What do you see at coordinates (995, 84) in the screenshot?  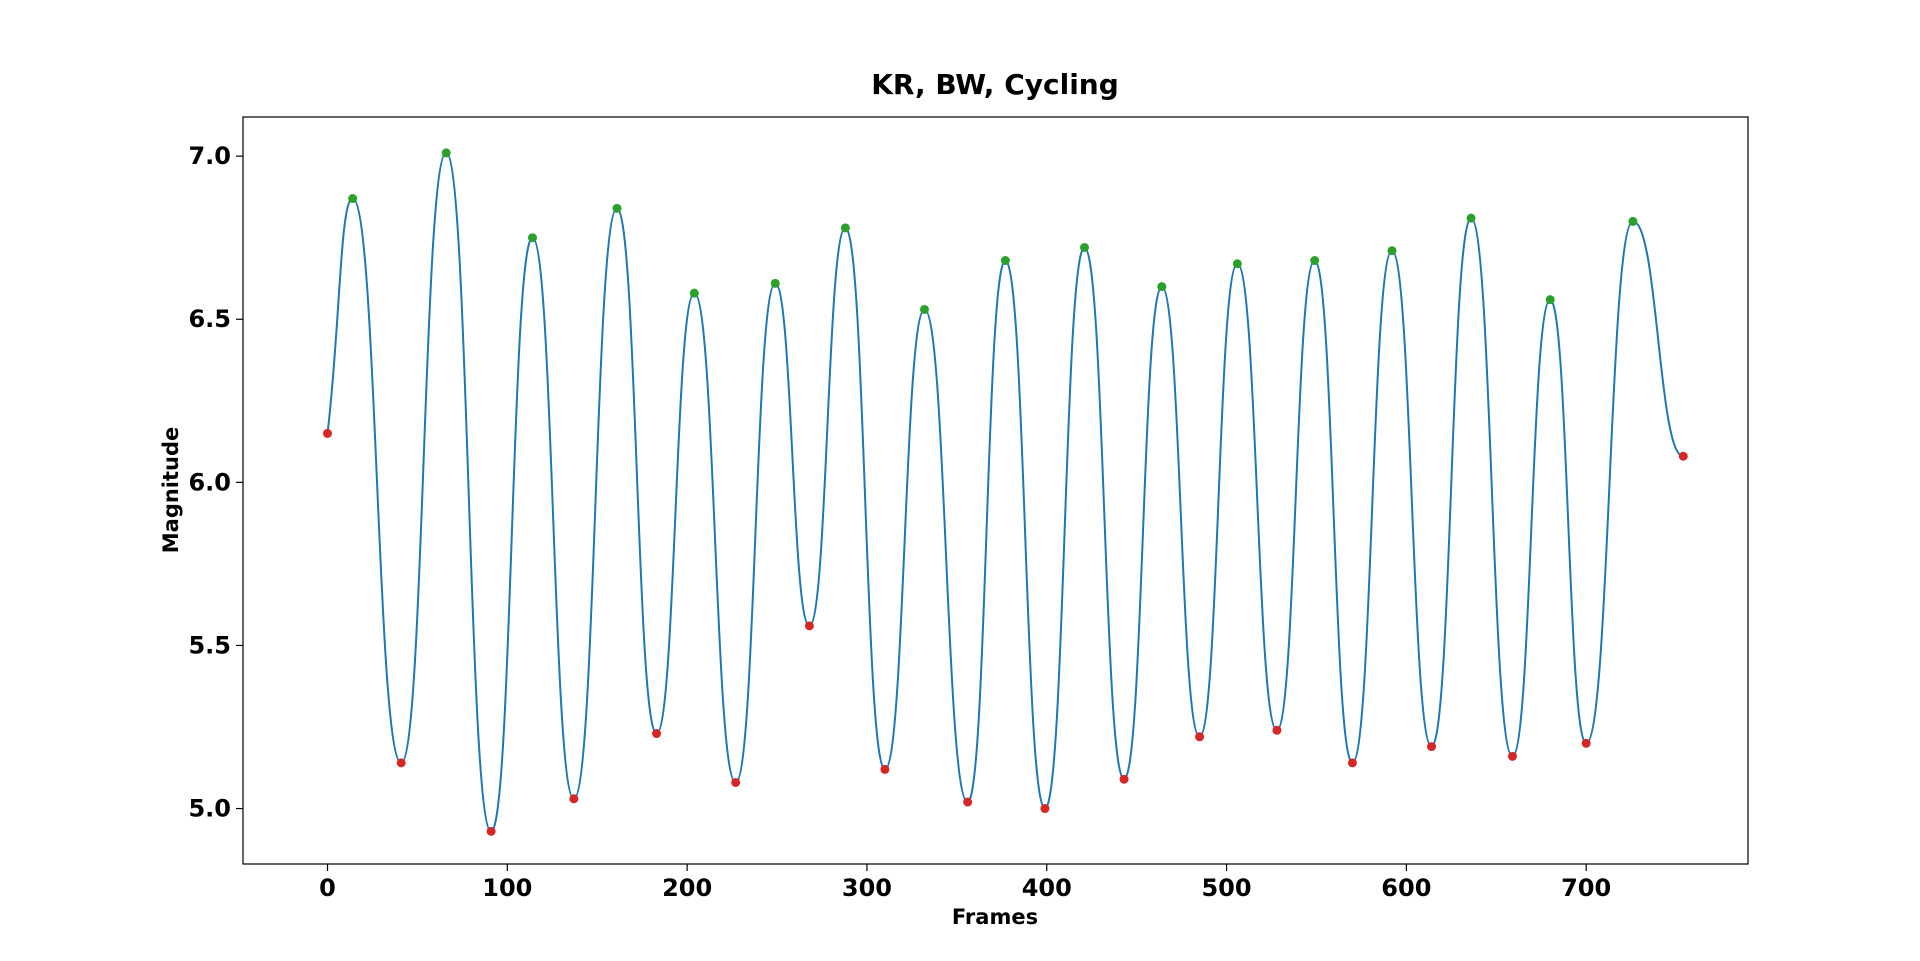 I see `chart-title: KR, BW, Cycling` at bounding box center [995, 84].